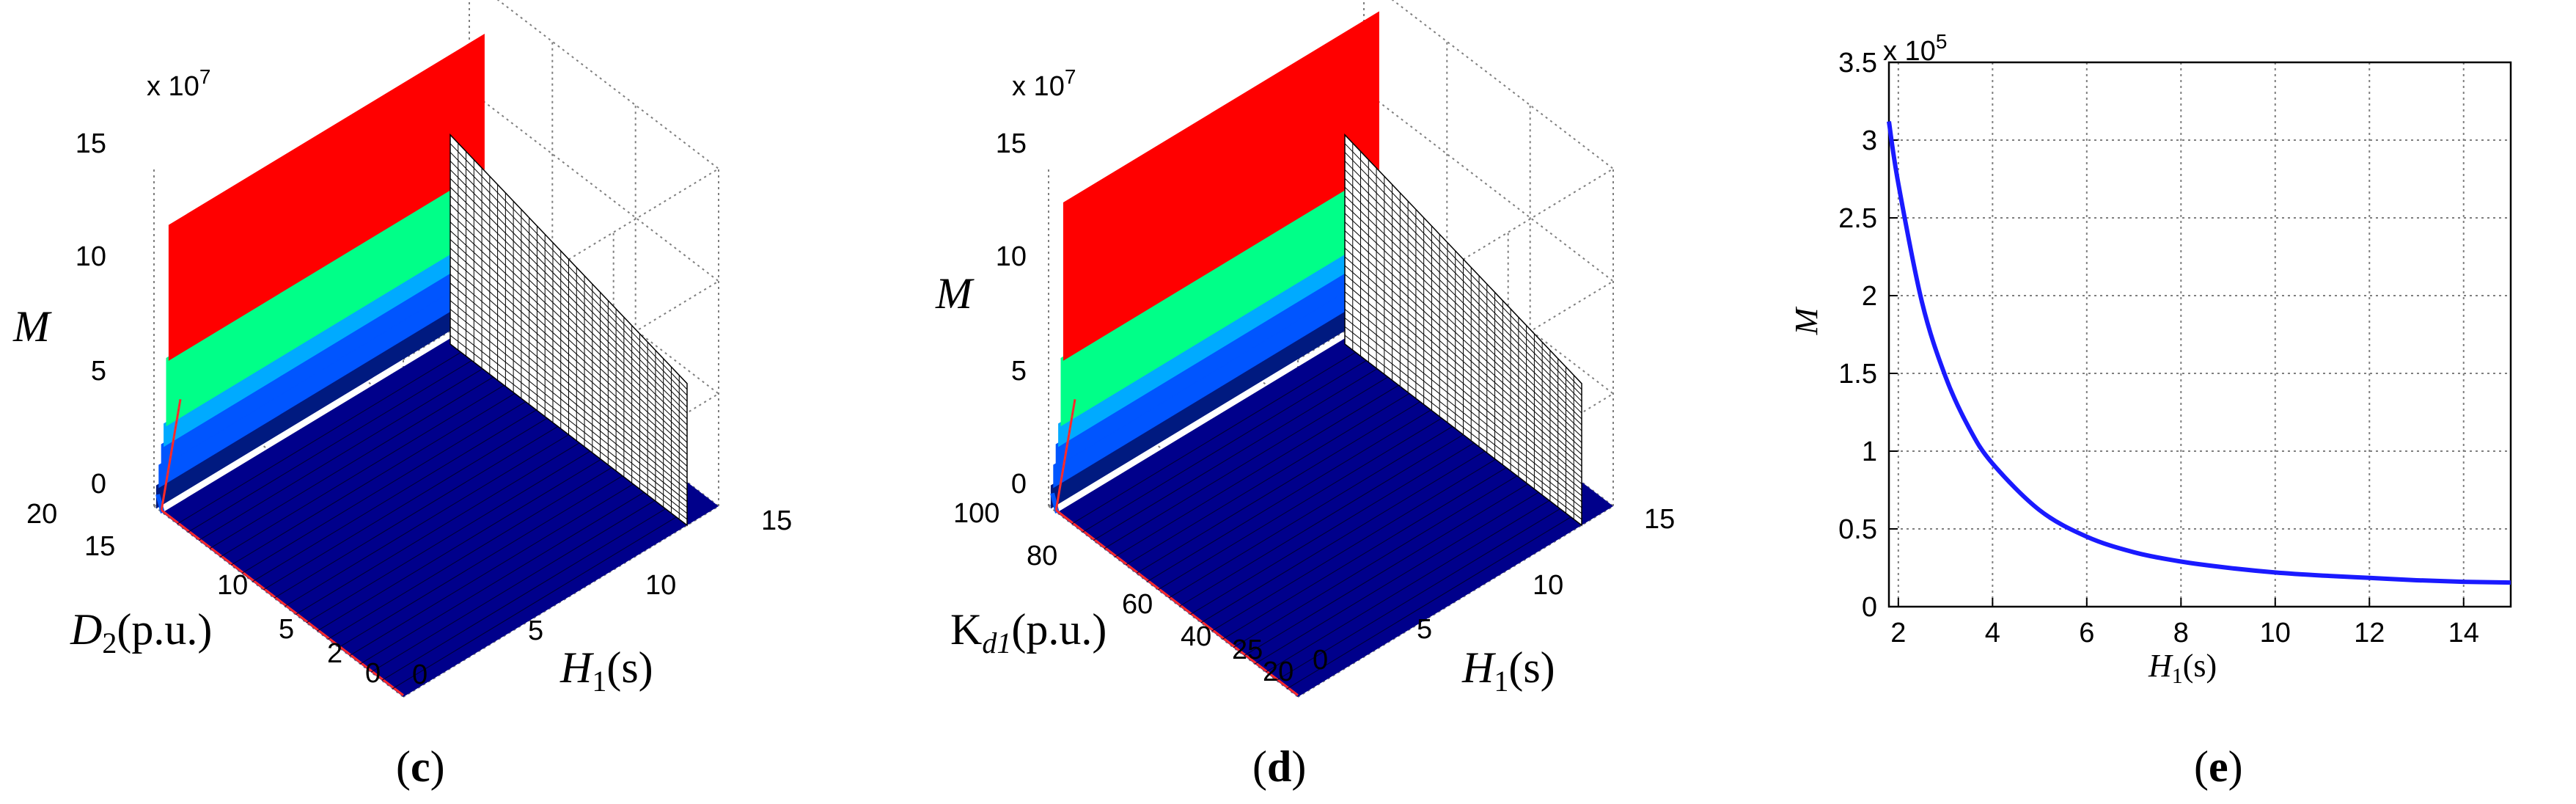 This screenshot has height=804, width=2576. What do you see at coordinates (2181, 633) in the screenshot?
I see `x-tick-label: 8` at bounding box center [2181, 633].